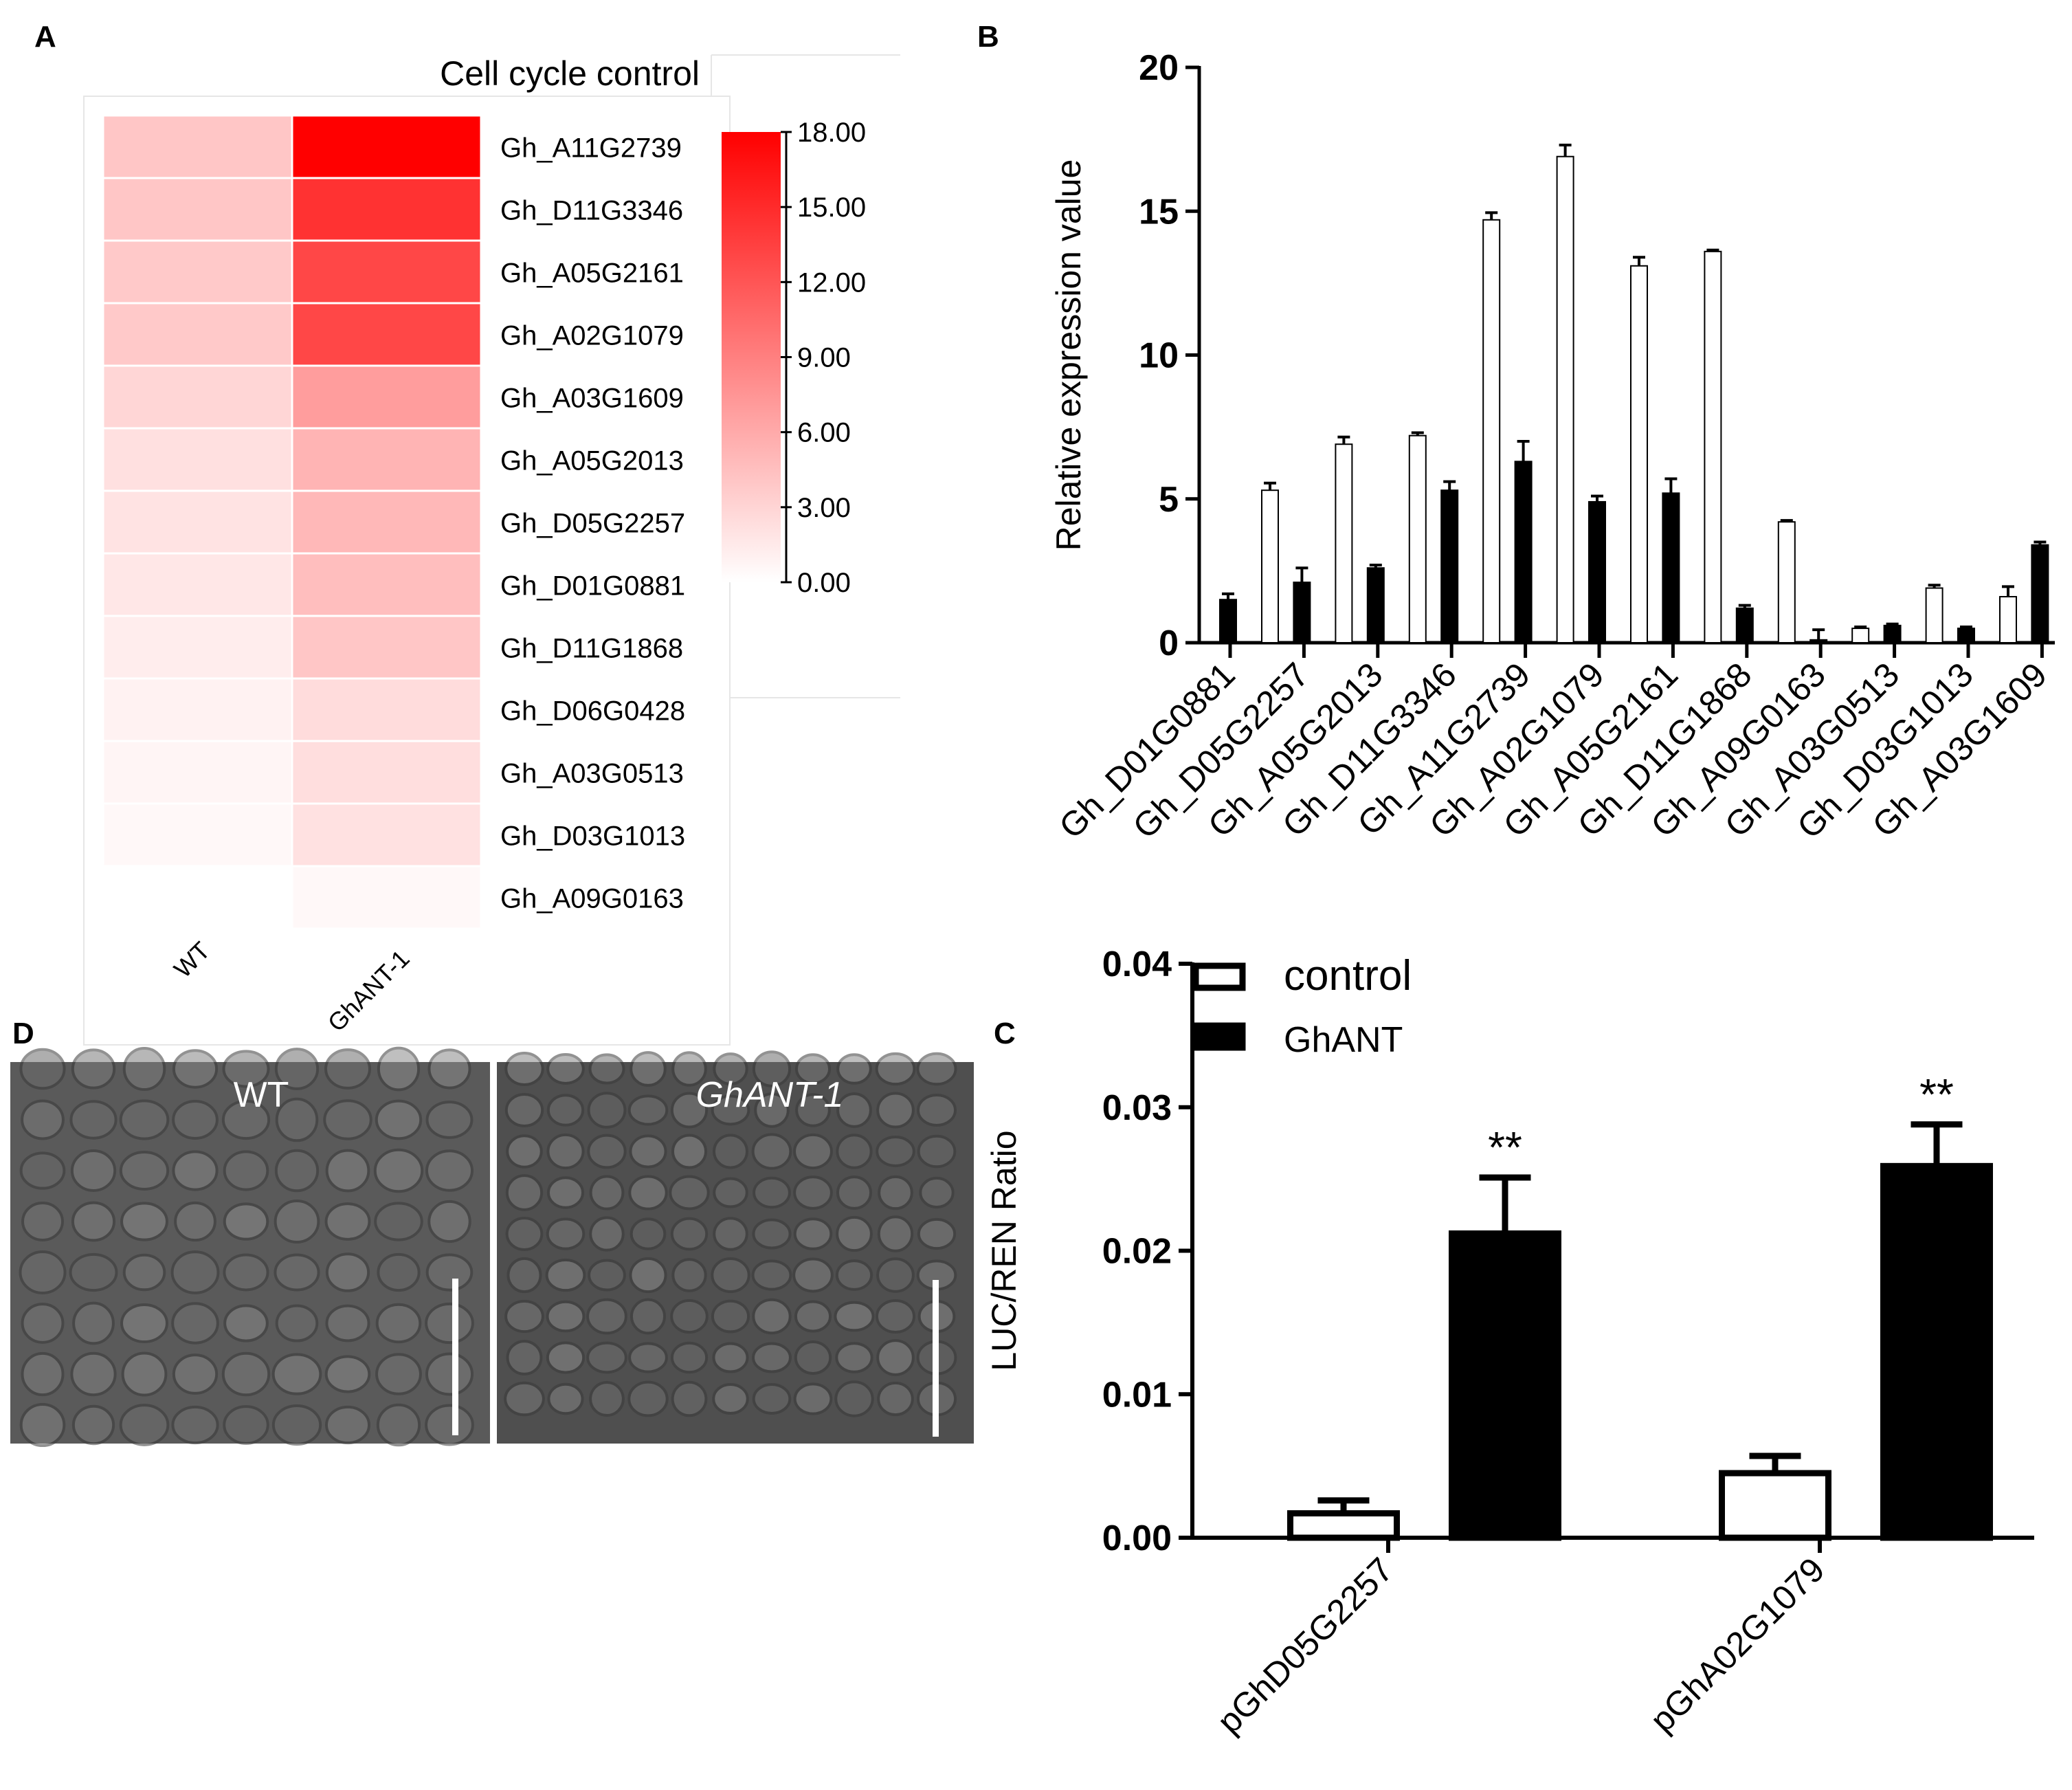 The image size is (2072, 1790). I want to click on heatmap-row-label: Gh_A02G1079, so click(592, 336).